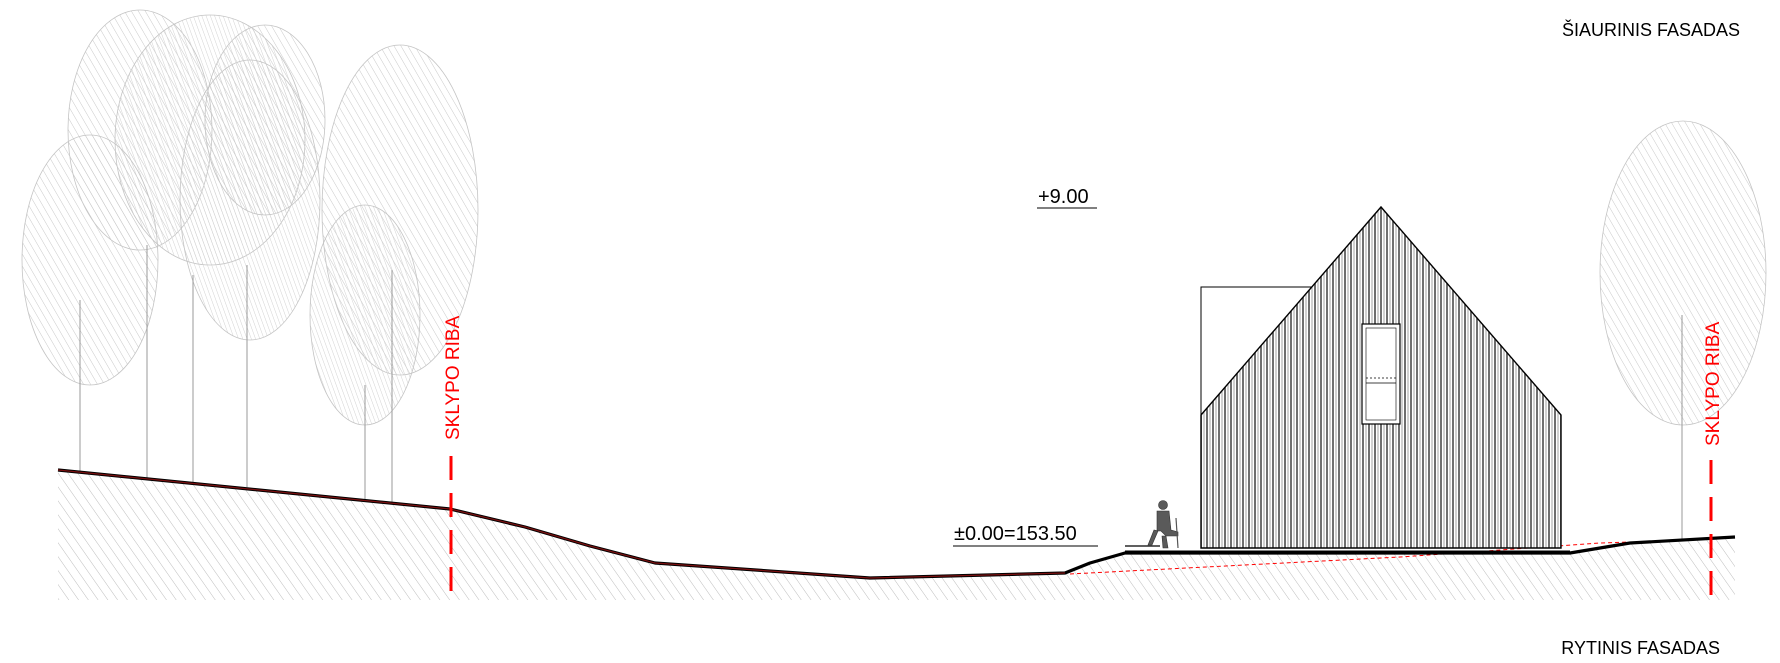 The height and width of the screenshot is (663, 1780). Describe the element at coordinates (1347, 379) in the screenshot. I see `building` at that location.